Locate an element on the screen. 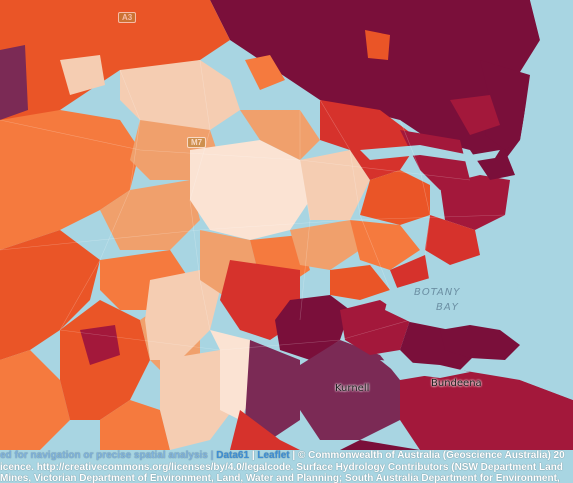  port-hacking-water is located at coordinates (425, 369).